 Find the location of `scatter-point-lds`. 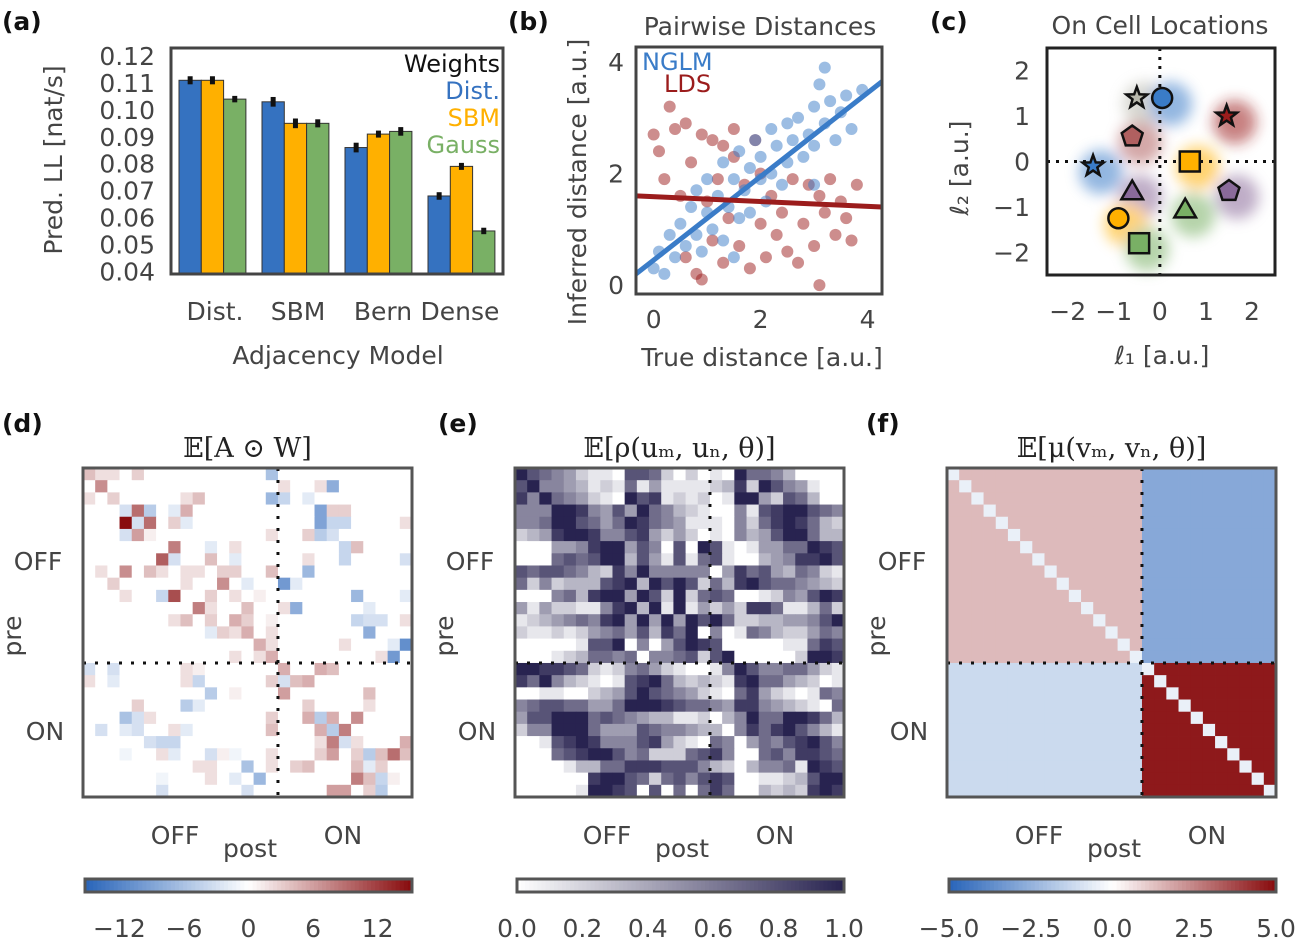

scatter-point-lds is located at coordinates (798, 262).